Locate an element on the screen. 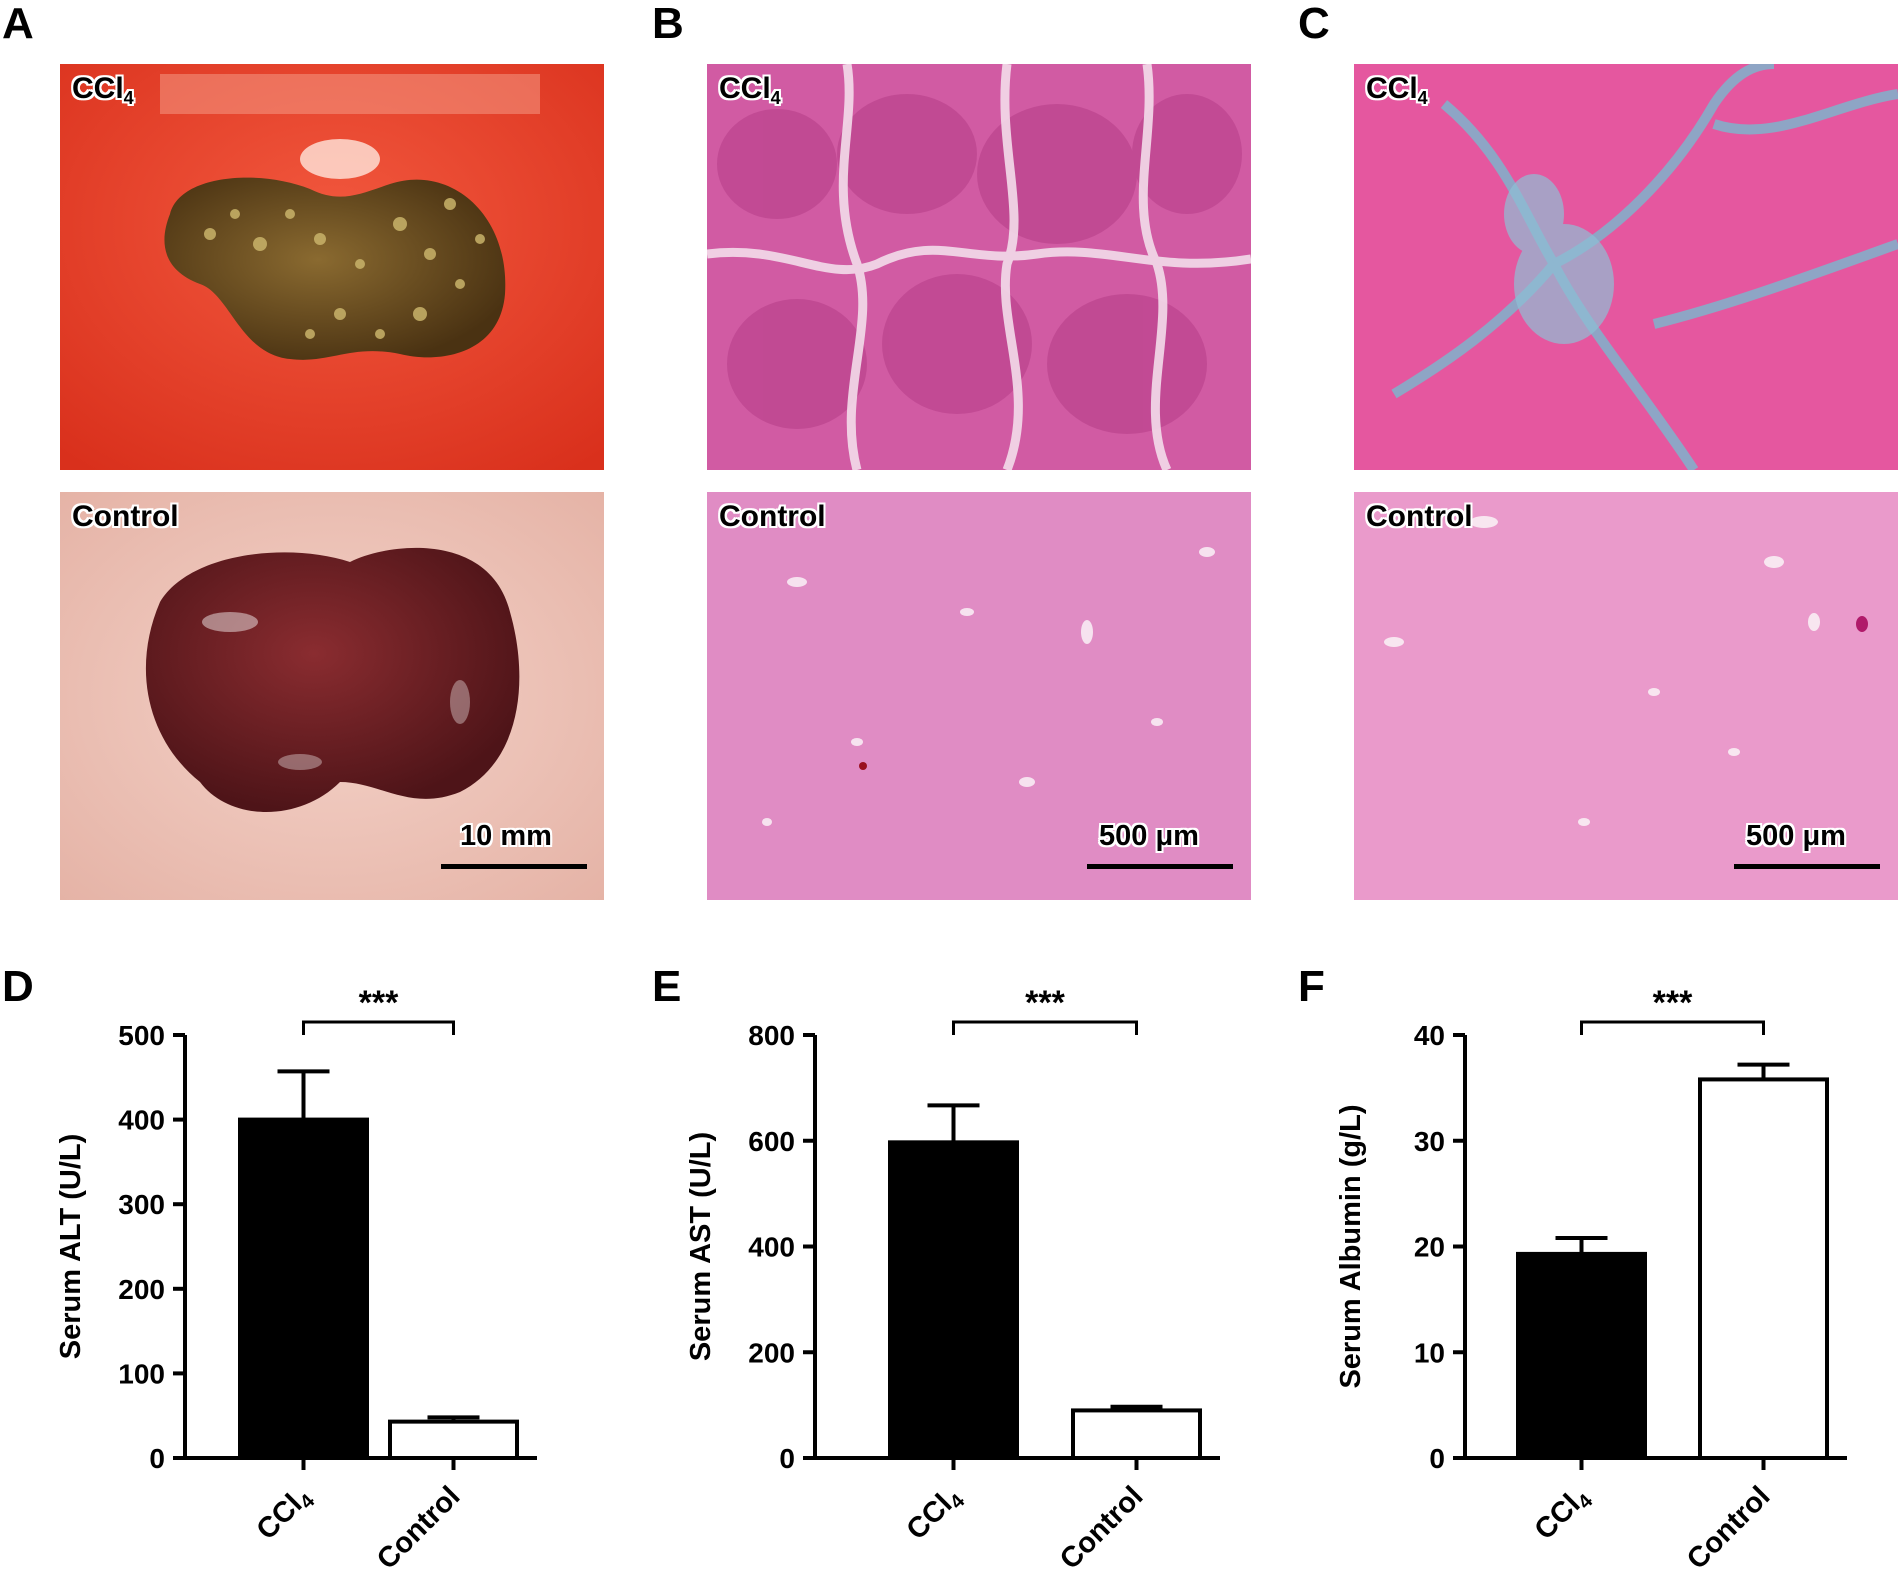 The image size is (1900, 1589). chart-e-y-tick-label: 0 is located at coordinates (787, 1458).